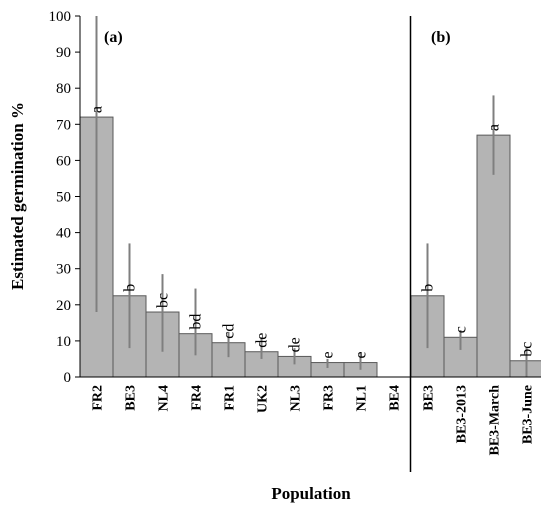 This screenshot has height=505, width=541. Describe the element at coordinates (495, 420) in the screenshot. I see `category-label-b-be3-march: BE3-March` at that location.